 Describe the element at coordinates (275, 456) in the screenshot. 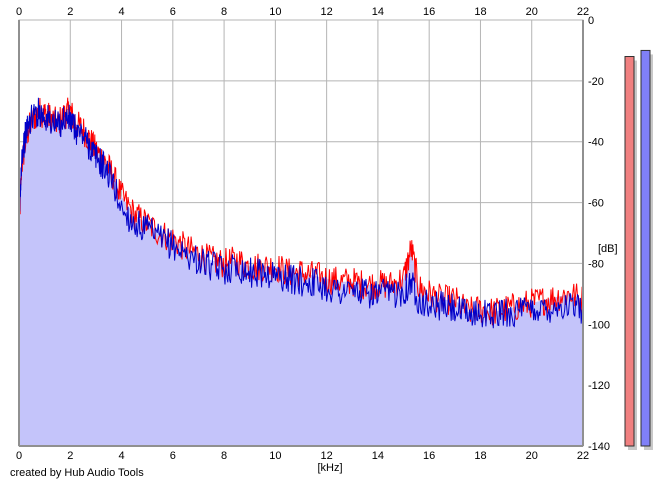

I see `x-tick-label-bottom: 10` at that location.